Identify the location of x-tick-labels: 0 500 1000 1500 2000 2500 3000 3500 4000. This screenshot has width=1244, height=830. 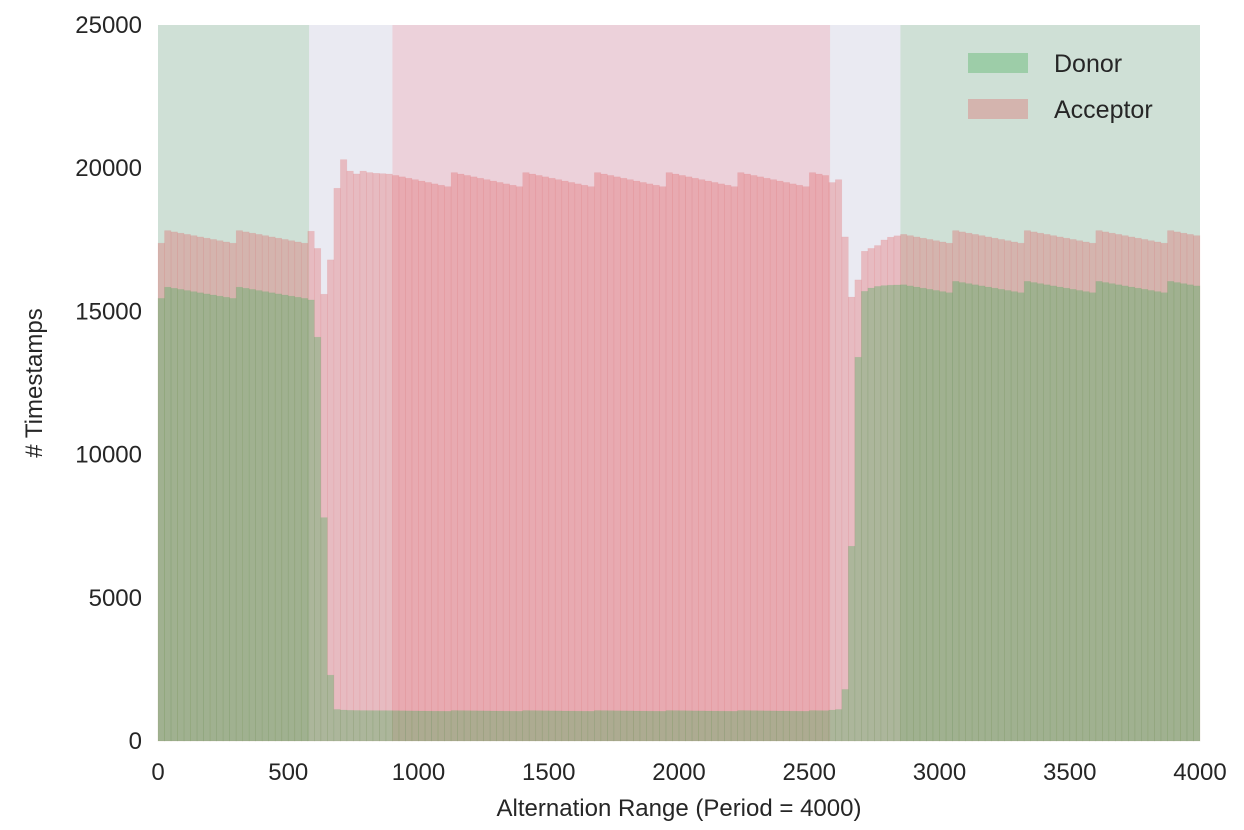
(688, 772).